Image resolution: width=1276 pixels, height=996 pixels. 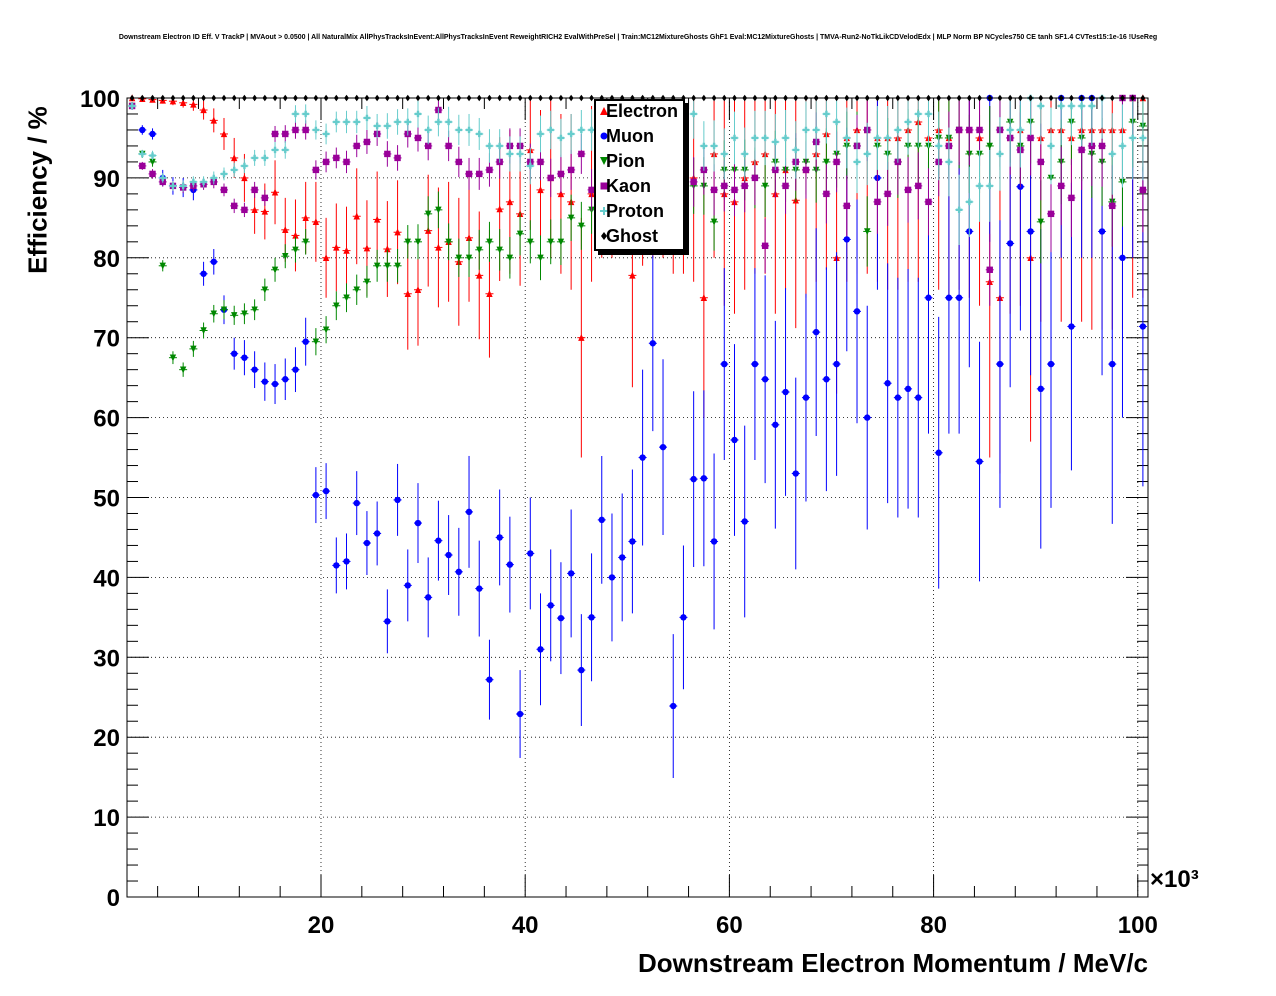 I want to click on y-tick-label: 0, so click(x=113, y=898).